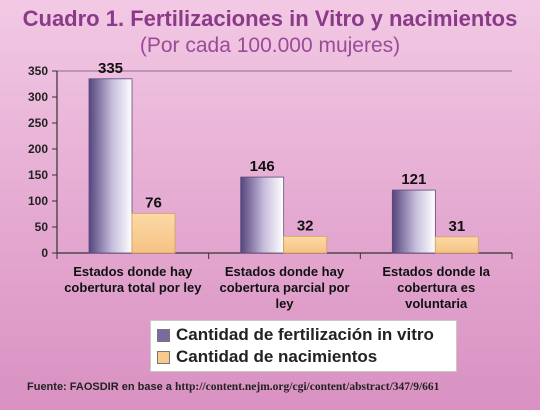 The image size is (540, 410). I want to click on data-label: 146, so click(262, 166).